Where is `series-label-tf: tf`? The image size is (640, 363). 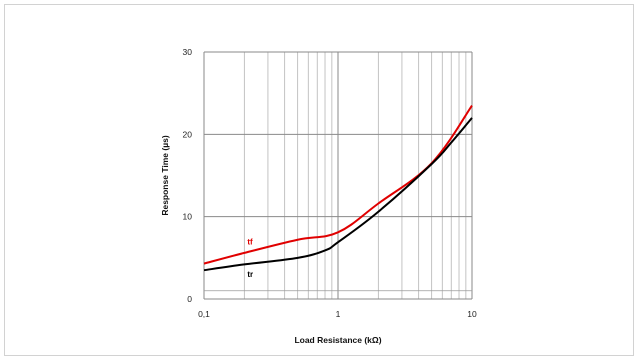 series-label-tf: tf is located at coordinates (250, 242).